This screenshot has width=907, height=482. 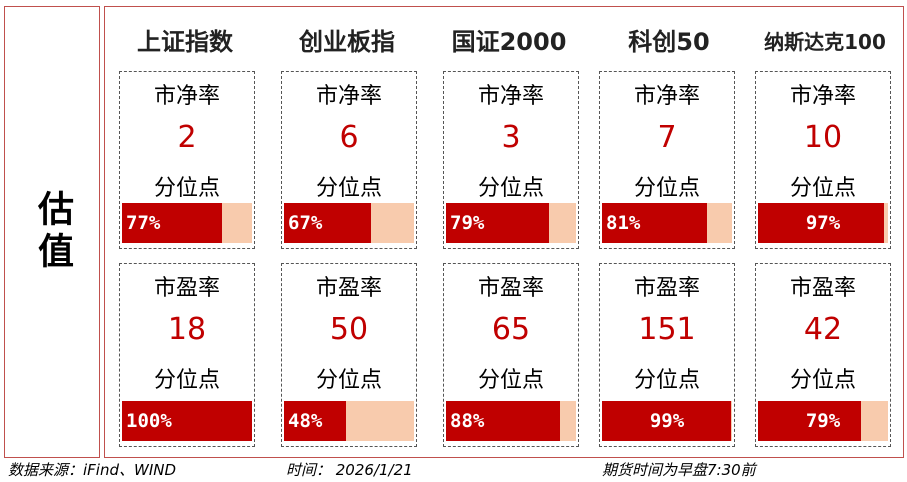 What do you see at coordinates (185, 42) in the screenshot?
I see `column-header-sse: 上证指数` at bounding box center [185, 42].